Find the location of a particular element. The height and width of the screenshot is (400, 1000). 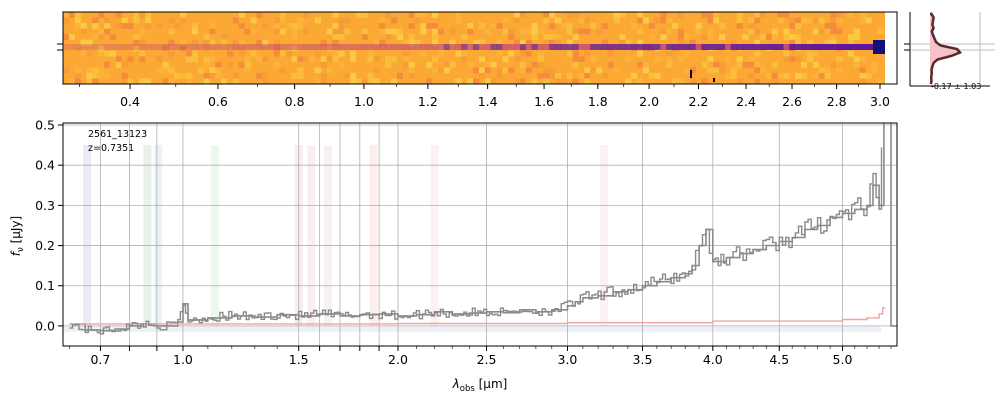

x-axis-label: λobs [μm] is located at coordinates (480, 385).